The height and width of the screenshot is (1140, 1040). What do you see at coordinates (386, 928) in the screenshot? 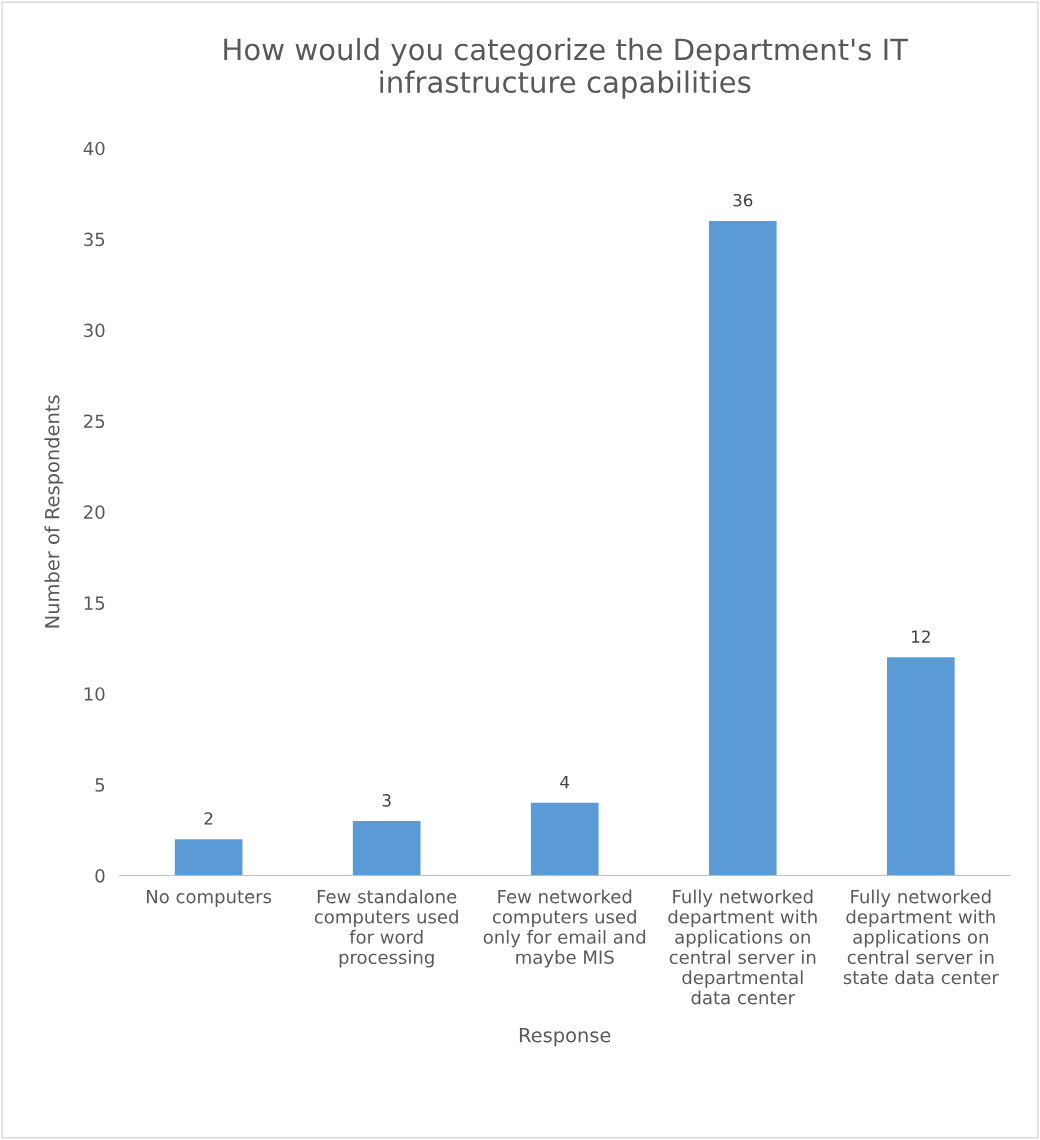
I see `x-tick-label: Few standalone computers used for word processing` at bounding box center [386, 928].